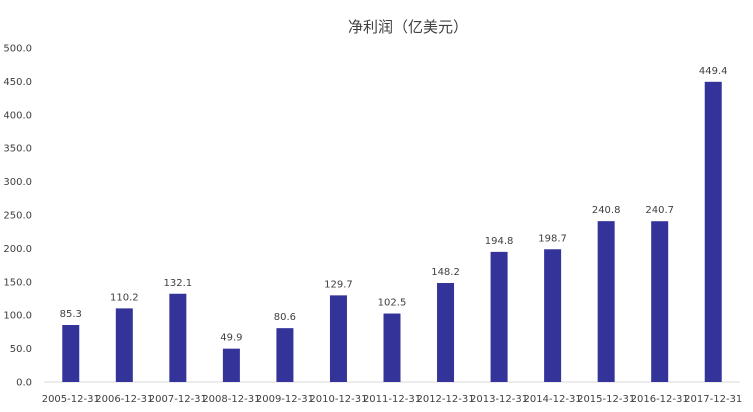  What do you see at coordinates (445, 272) in the screenshot?
I see `bar-value-label: 148.2` at bounding box center [445, 272].